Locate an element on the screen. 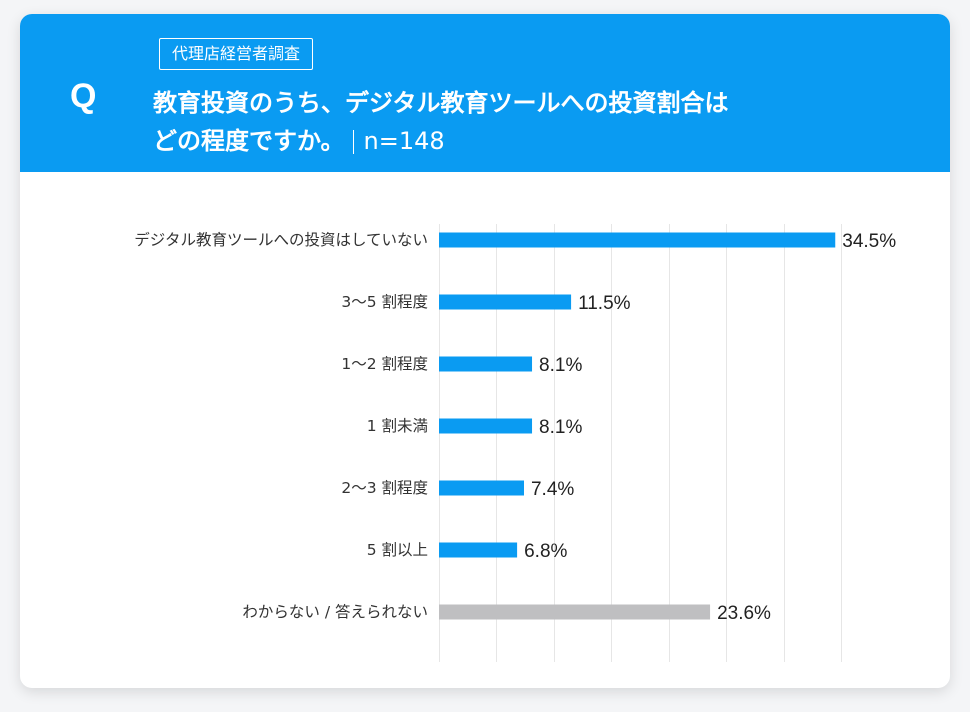  category-label: 5 割以上 is located at coordinates (397, 550).